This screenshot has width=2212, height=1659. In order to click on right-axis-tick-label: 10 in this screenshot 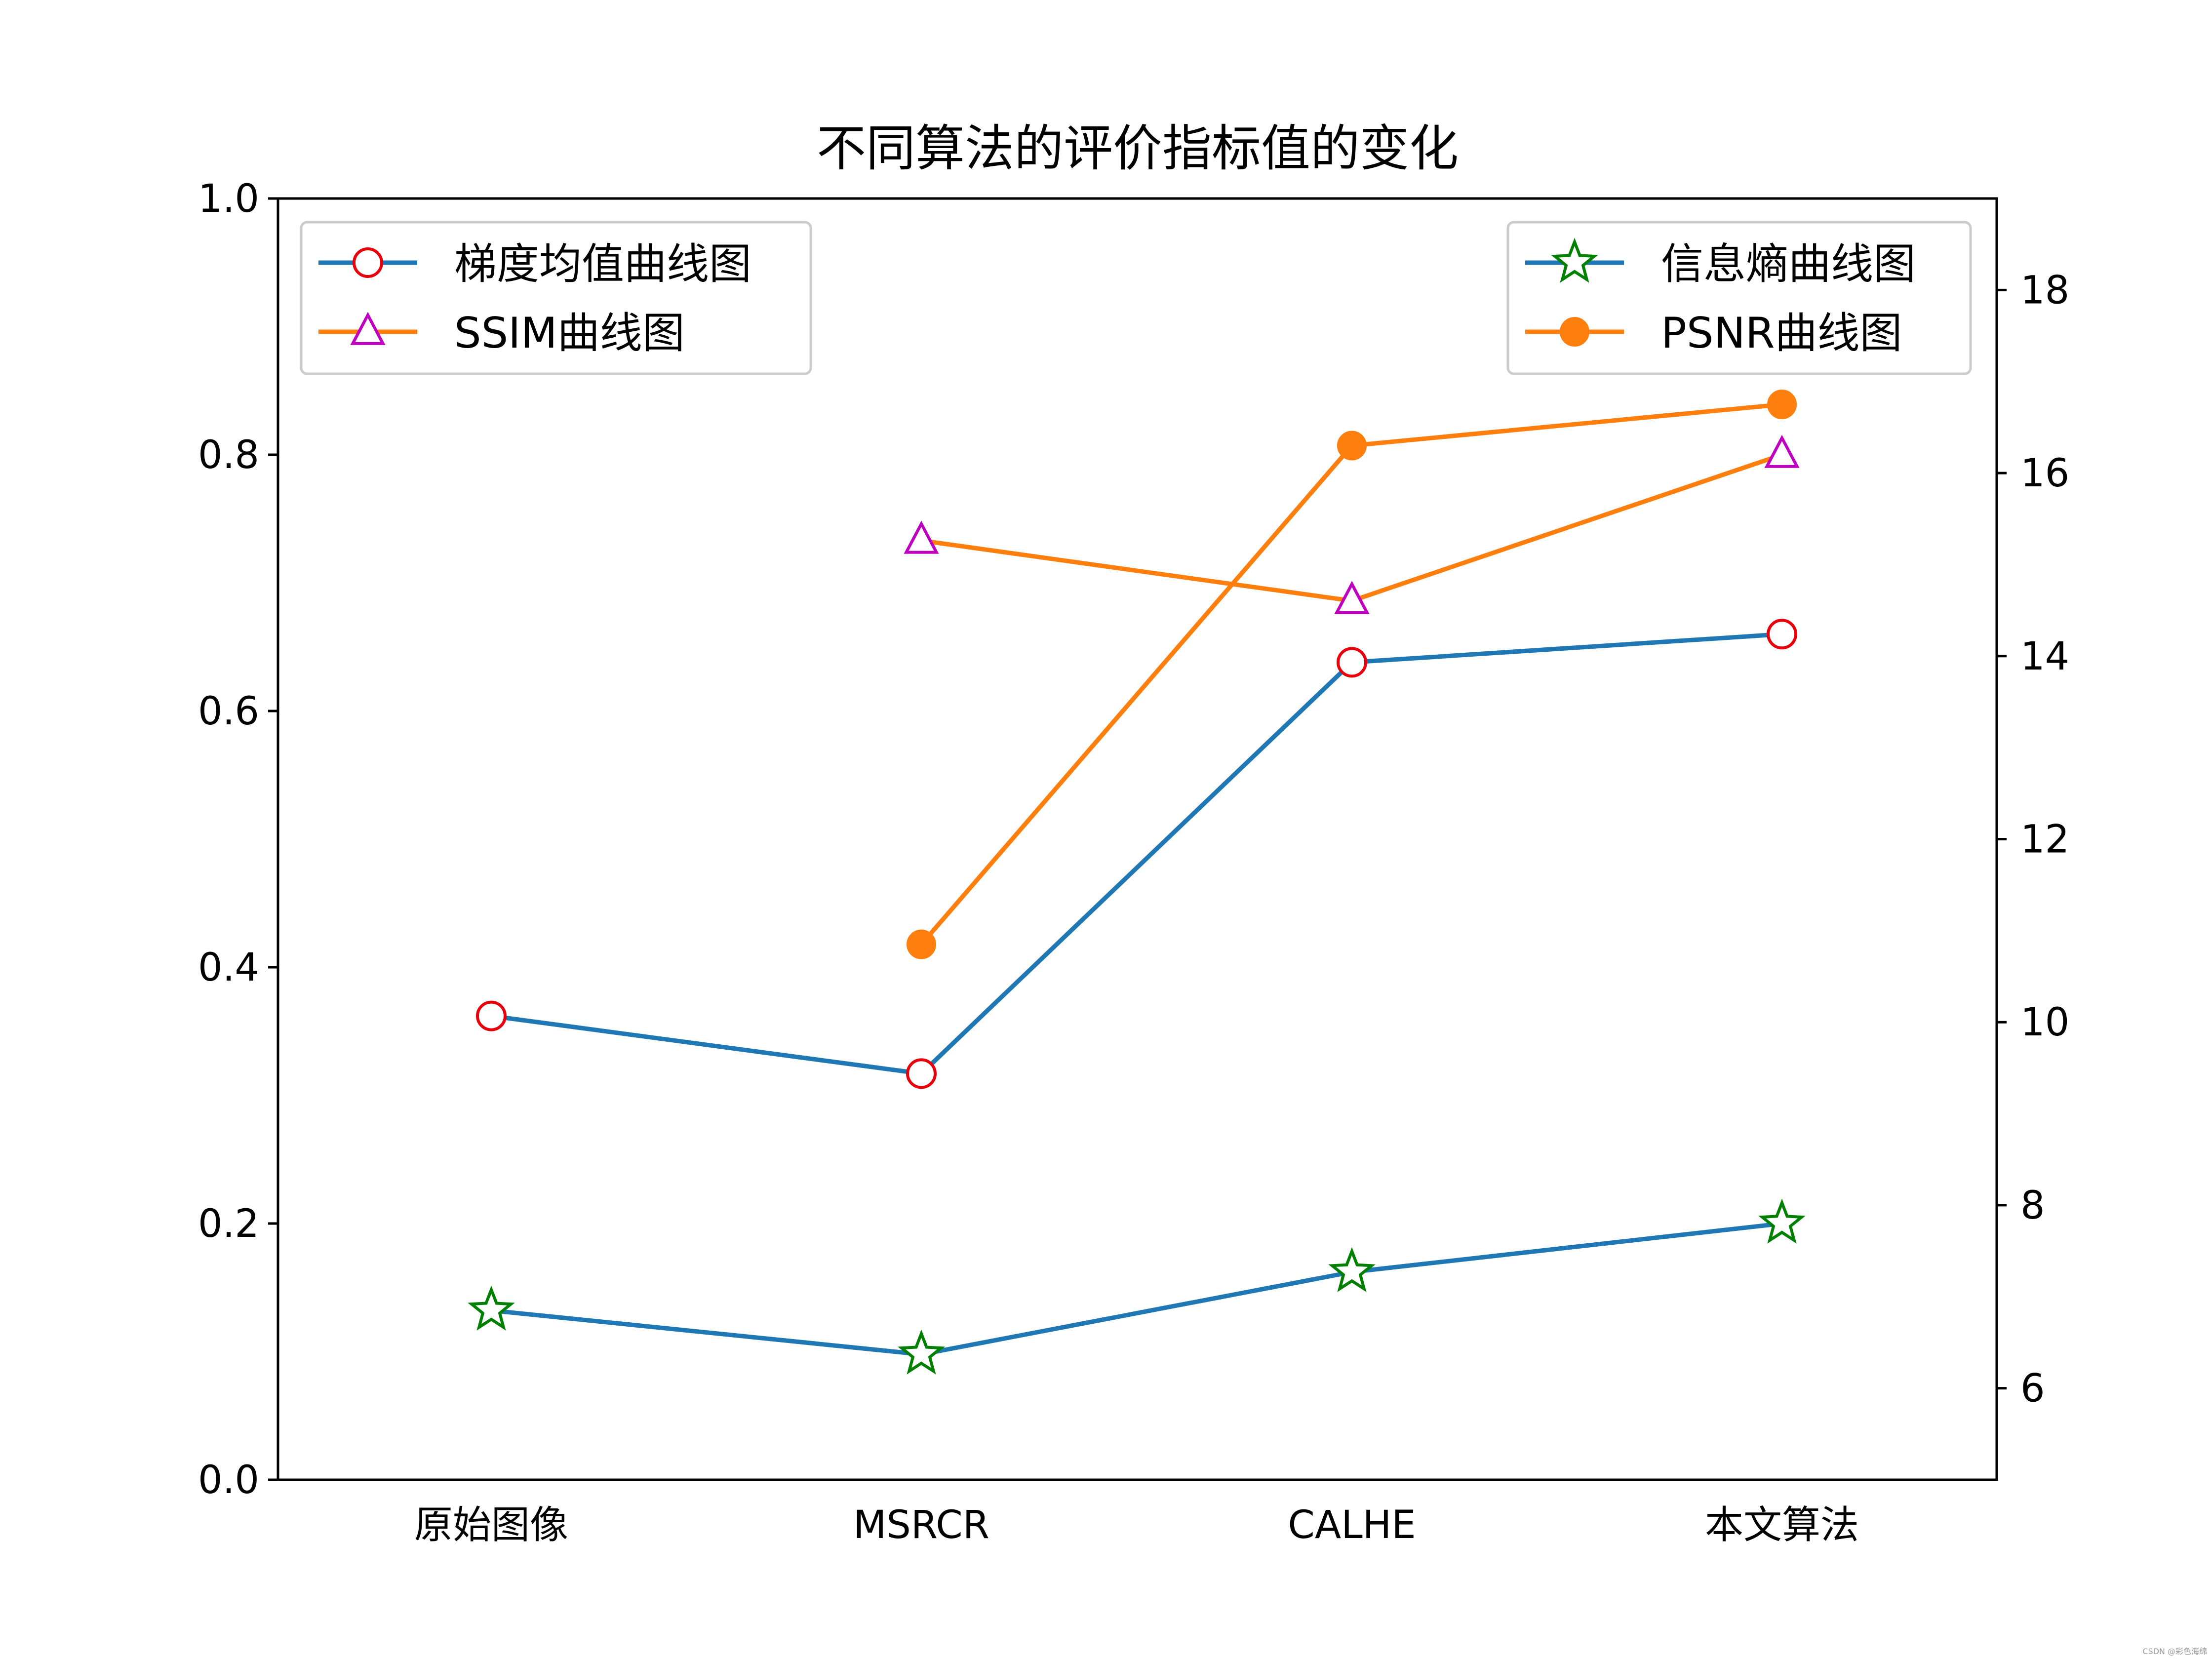, I will do `click(2045, 1023)`.